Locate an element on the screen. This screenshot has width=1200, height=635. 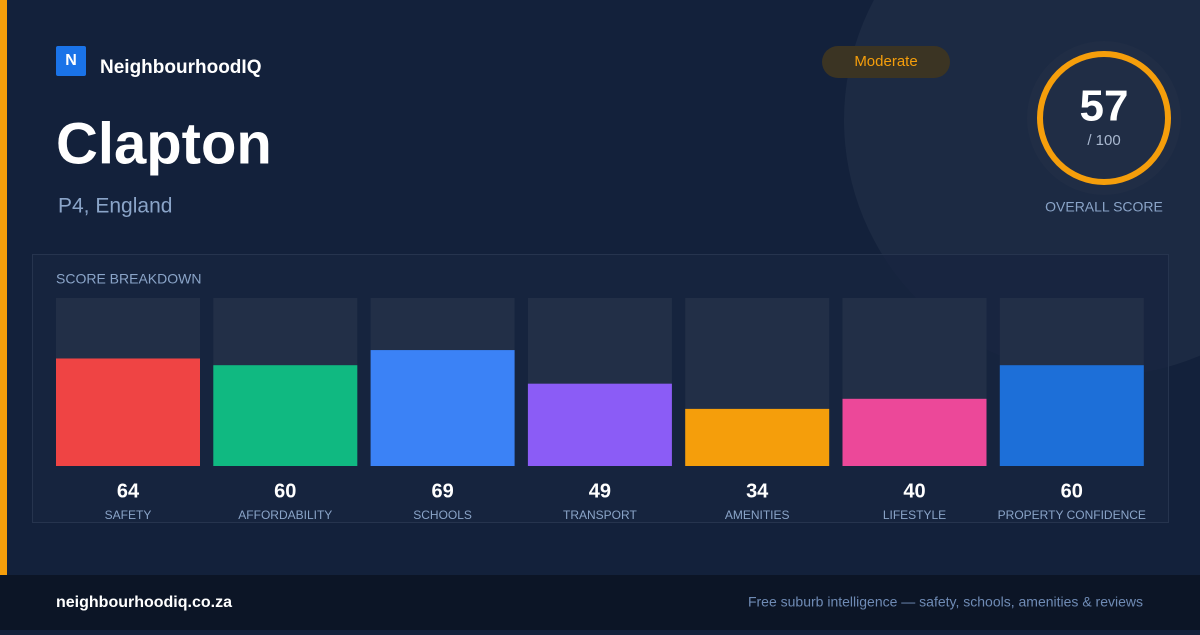
brand: NeighbourhoodIQ is located at coordinates (180, 67).